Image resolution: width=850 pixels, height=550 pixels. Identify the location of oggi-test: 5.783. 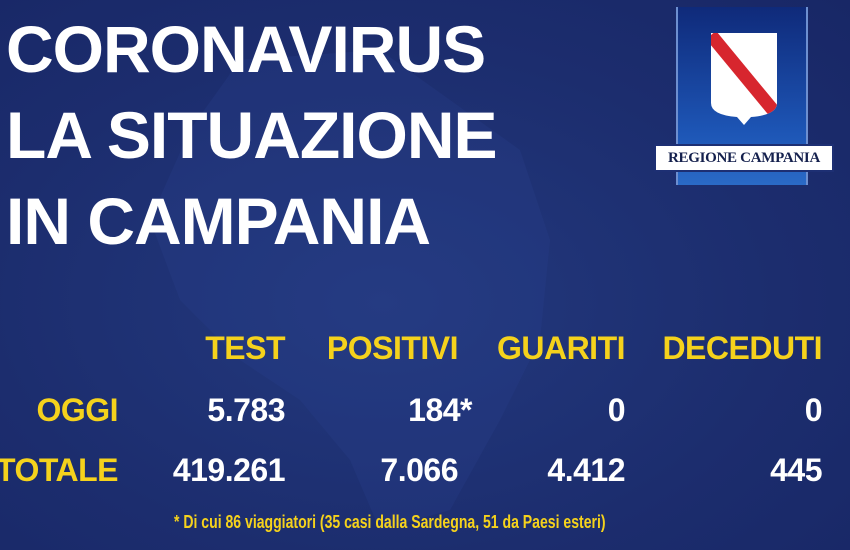
(246, 410).